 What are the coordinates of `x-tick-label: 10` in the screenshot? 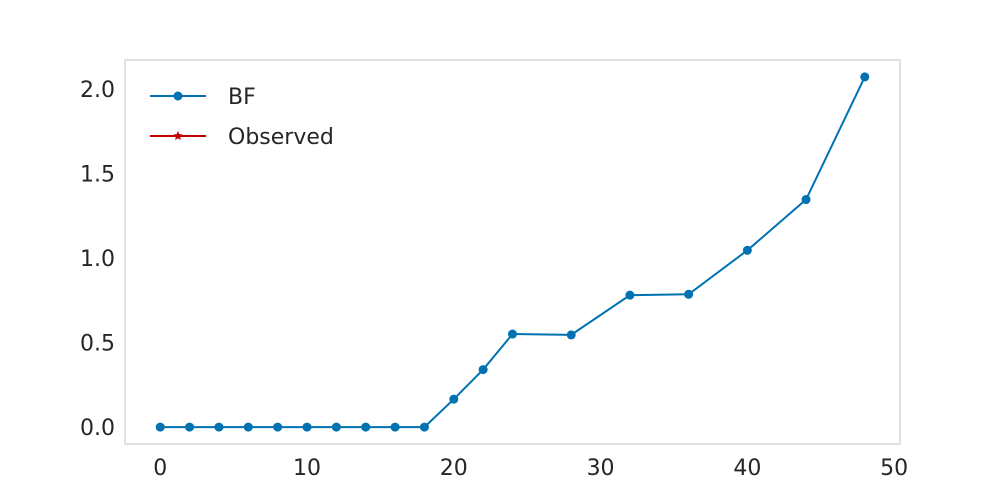 It's located at (307, 468).